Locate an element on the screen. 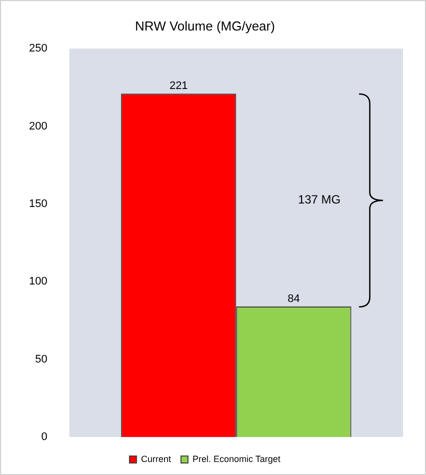 The height and width of the screenshot is (475, 426). y-tick-label: 100 is located at coordinates (38, 282).